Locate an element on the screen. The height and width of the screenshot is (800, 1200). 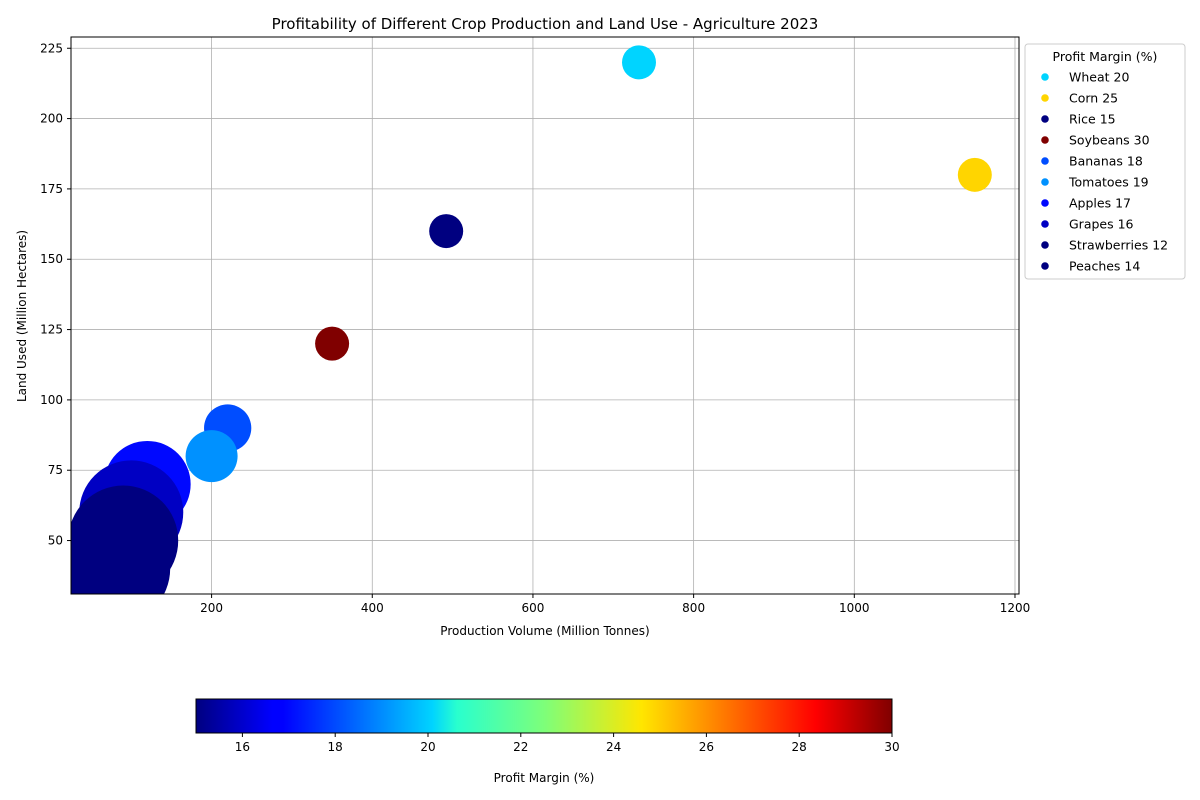
point-wheat is located at coordinates (638, 62).